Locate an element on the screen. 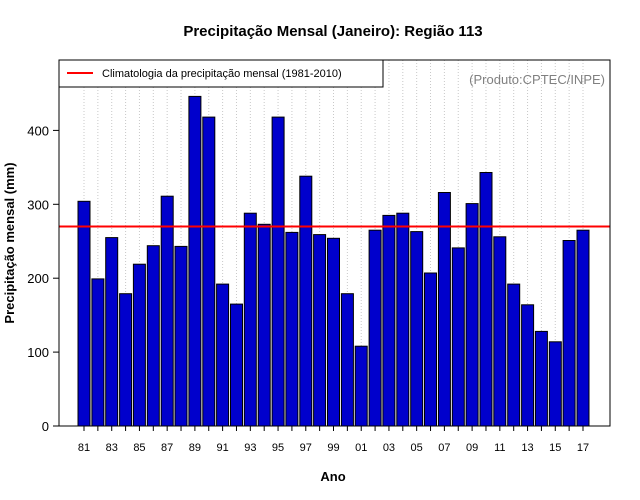 This screenshot has height=500, width=640. x-axis-label: Ano is located at coordinates (332, 476).